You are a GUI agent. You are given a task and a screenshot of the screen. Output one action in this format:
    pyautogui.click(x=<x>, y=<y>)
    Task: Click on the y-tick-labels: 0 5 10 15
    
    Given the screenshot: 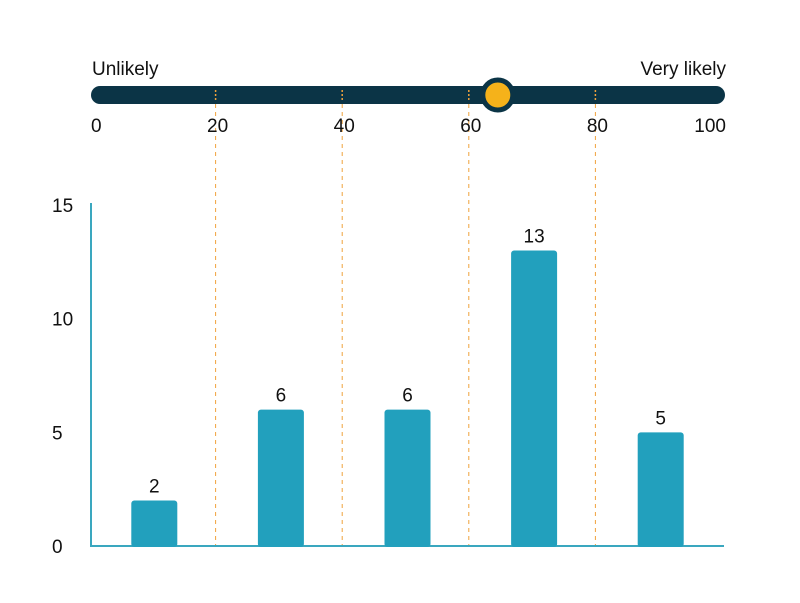 What is the action you would take?
    pyautogui.click(x=62, y=377)
    